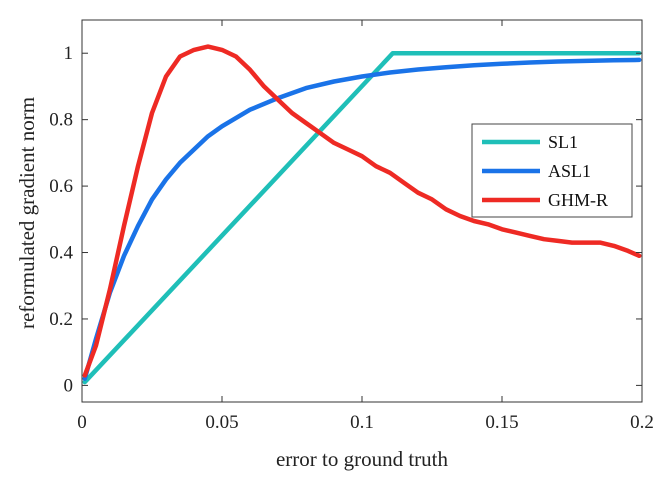  What do you see at coordinates (69, 53) in the screenshot?
I see `y-tick-label: 1` at bounding box center [69, 53].